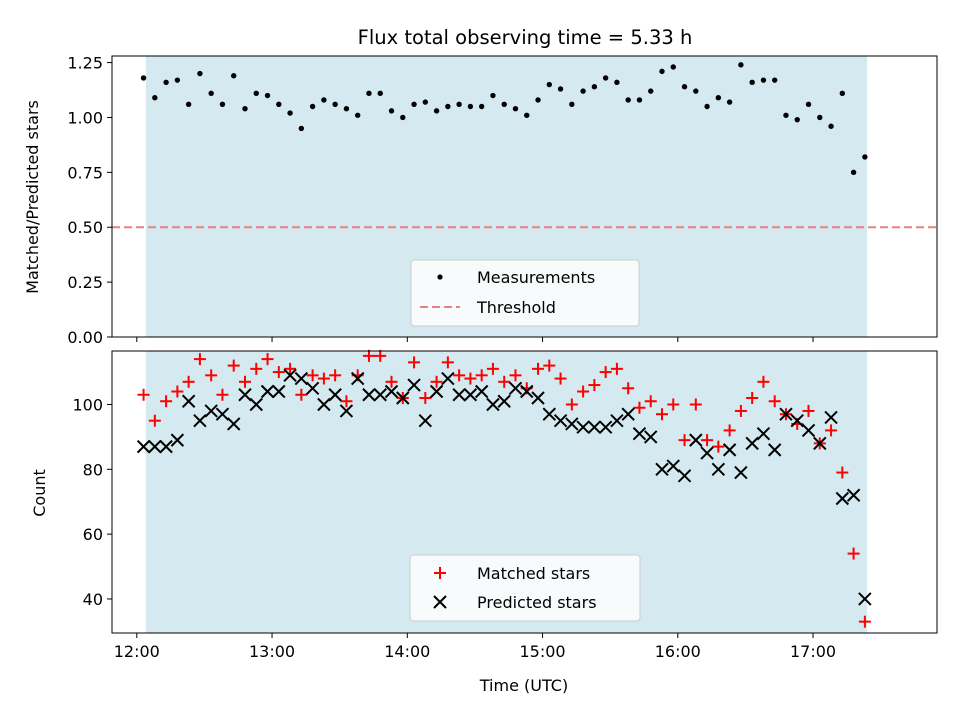 Image resolution: width=960 pixels, height=720 pixels. Describe the element at coordinates (85, 337) in the screenshot. I see `top-y-tick-label: 0.00` at that location.